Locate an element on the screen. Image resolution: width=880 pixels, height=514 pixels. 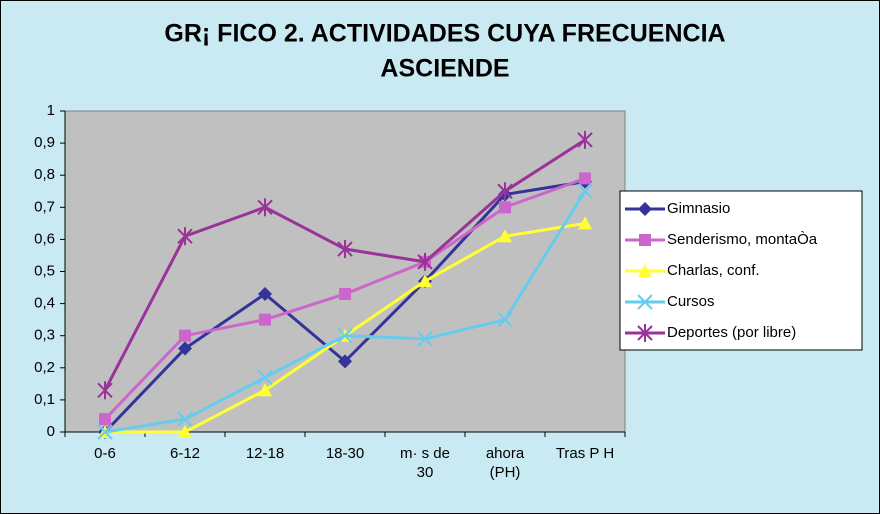
legend-label: Charlas, conf. is located at coordinates (713, 270).